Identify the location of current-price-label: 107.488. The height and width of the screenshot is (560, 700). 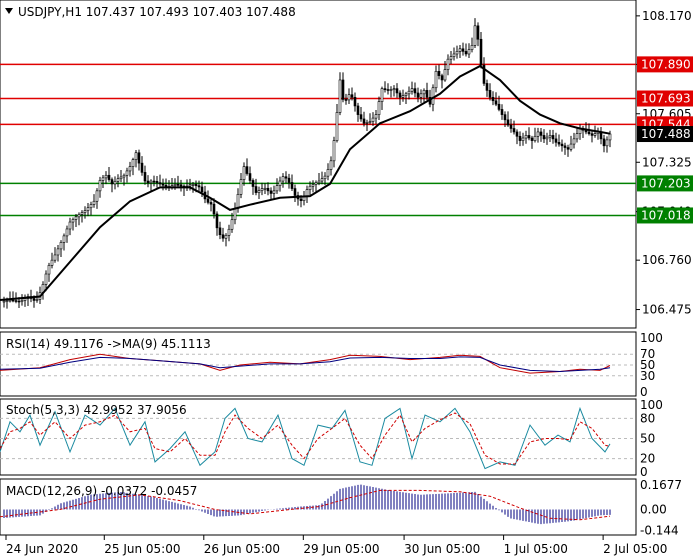
(666, 134).